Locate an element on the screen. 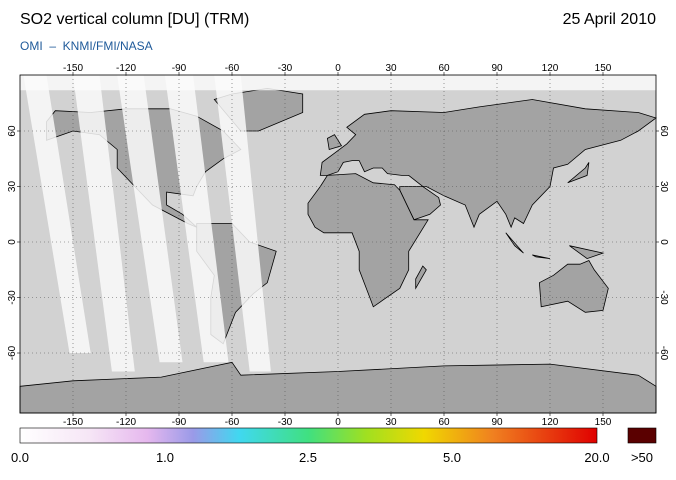 Image resolution: width=676 pixels, height=480 pixels. colorbar-label: 5.0 is located at coordinates (452, 457).